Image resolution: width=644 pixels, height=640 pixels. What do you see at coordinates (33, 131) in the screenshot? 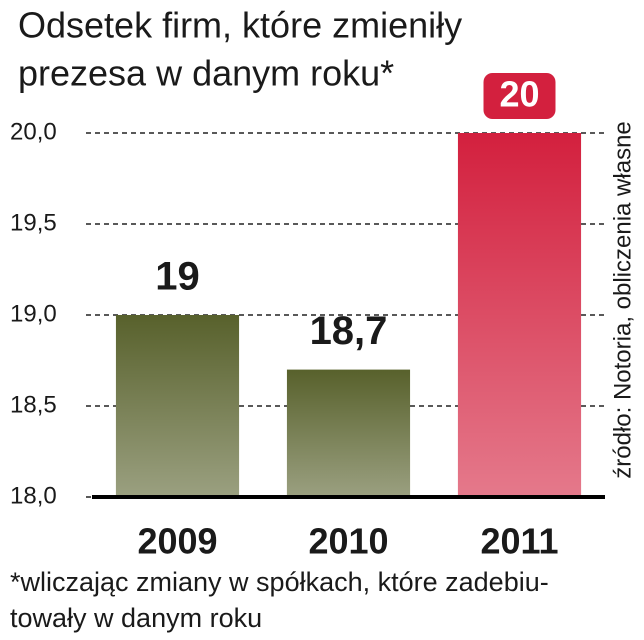
I see `y-tick-label: 20,0` at bounding box center [33, 131].